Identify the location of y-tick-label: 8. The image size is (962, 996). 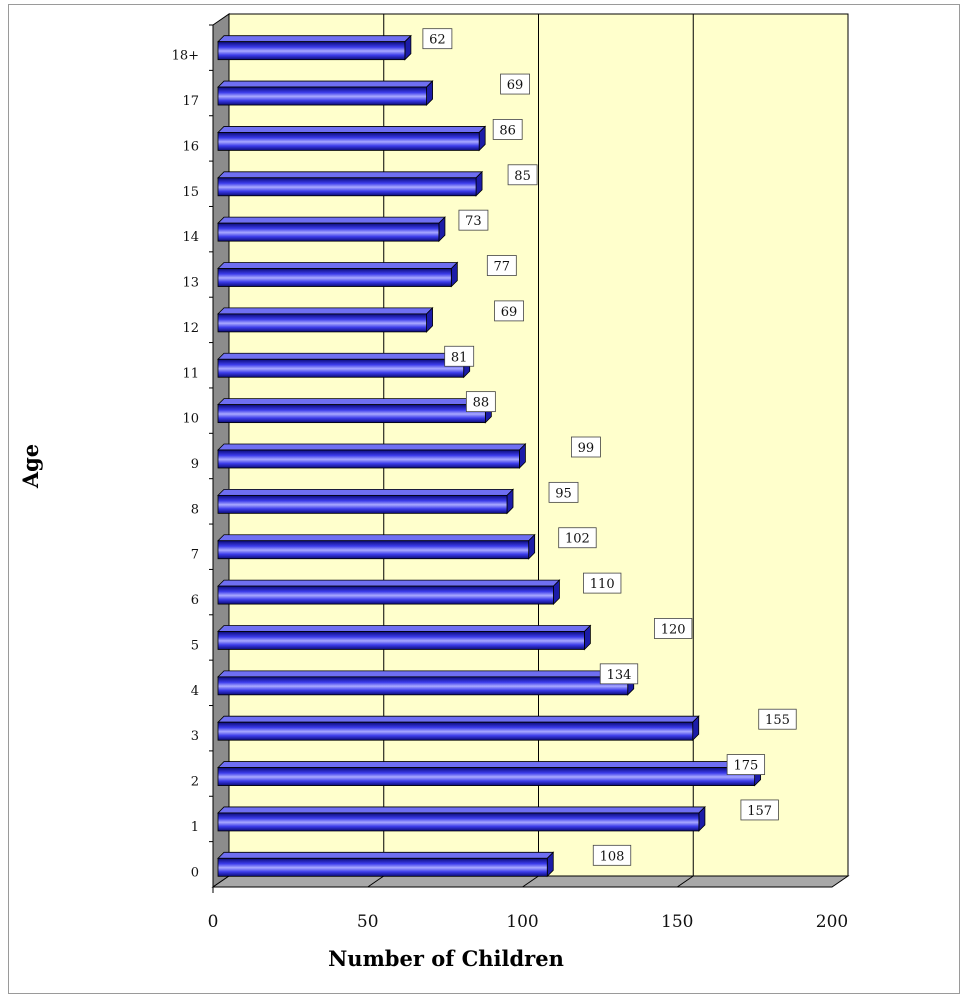
(195, 509).